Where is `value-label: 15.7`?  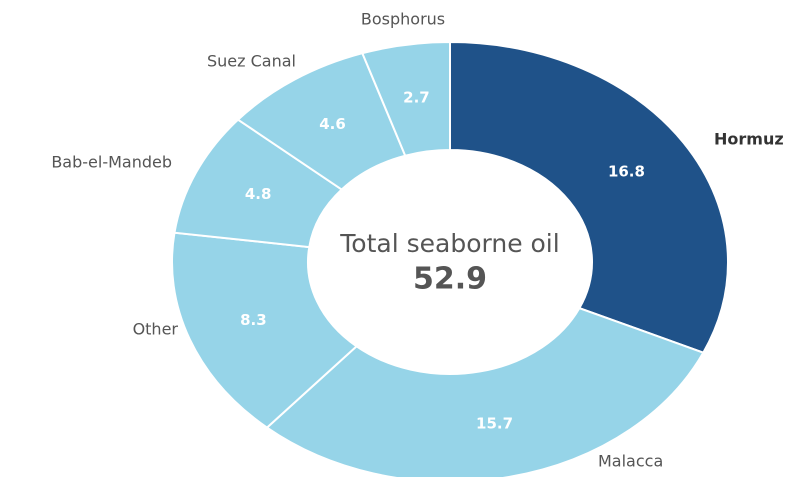 value-label: 15.7 is located at coordinates (494, 424).